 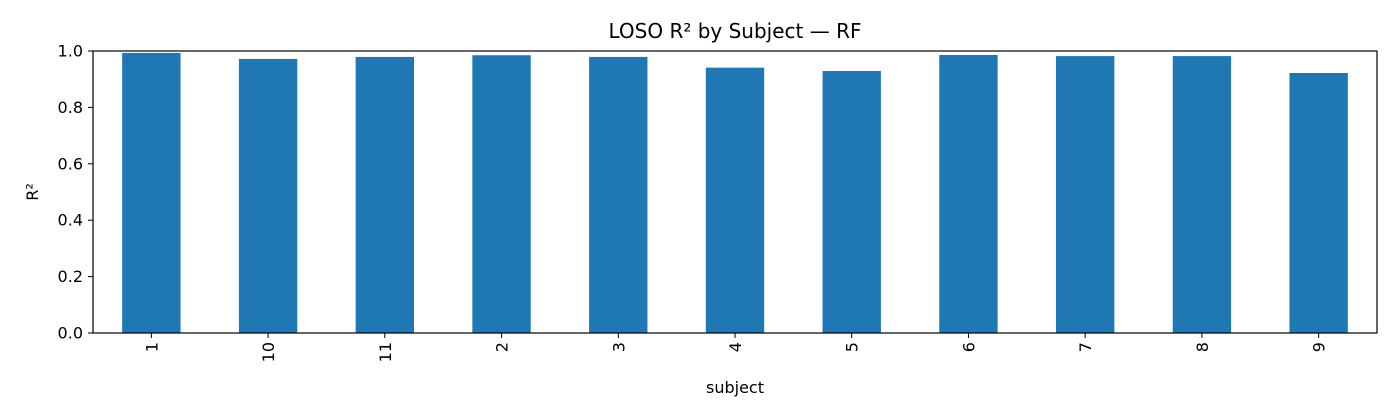 I want to click on y-tick-label: 0.0, so click(x=70, y=333).